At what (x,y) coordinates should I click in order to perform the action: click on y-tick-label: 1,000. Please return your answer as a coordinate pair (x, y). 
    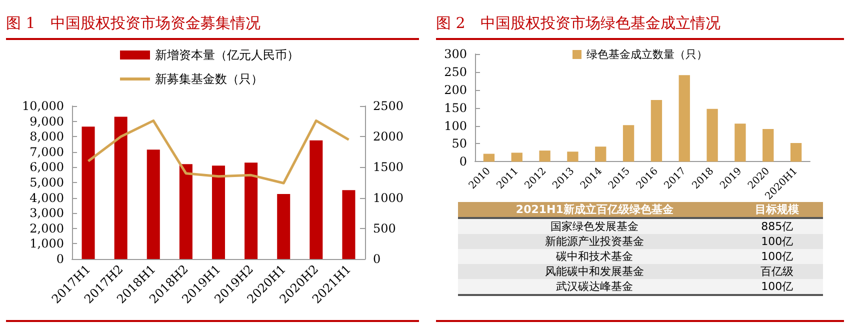
    Looking at the image, I should click on (47, 243).